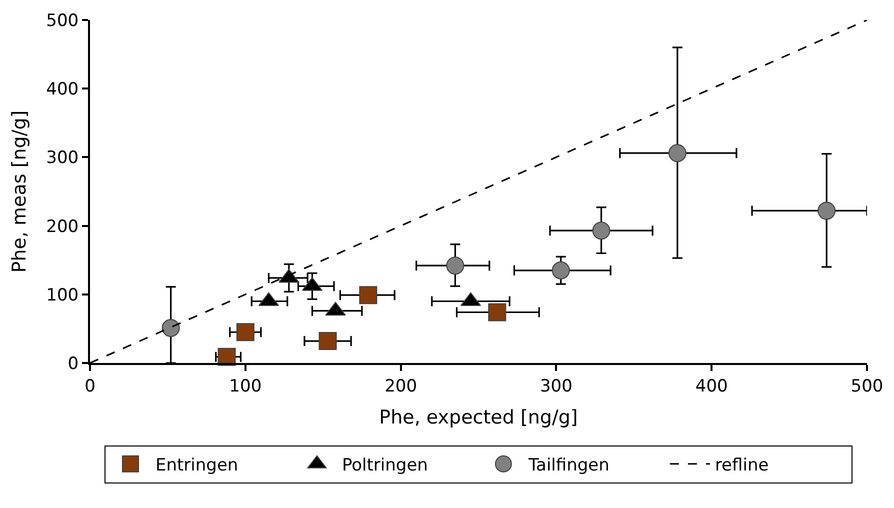 Image resolution: width=894 pixels, height=508 pixels. What do you see at coordinates (401, 386) in the screenshot?
I see `x-tick-label: 200` at bounding box center [401, 386].